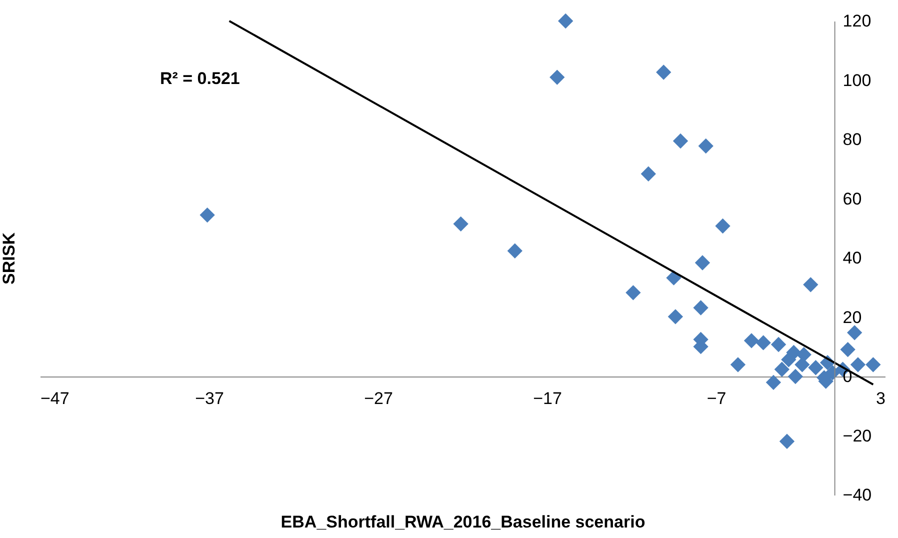  What do you see at coordinates (852, 139) in the screenshot?
I see `y-tick-label: 80` at bounding box center [852, 139].